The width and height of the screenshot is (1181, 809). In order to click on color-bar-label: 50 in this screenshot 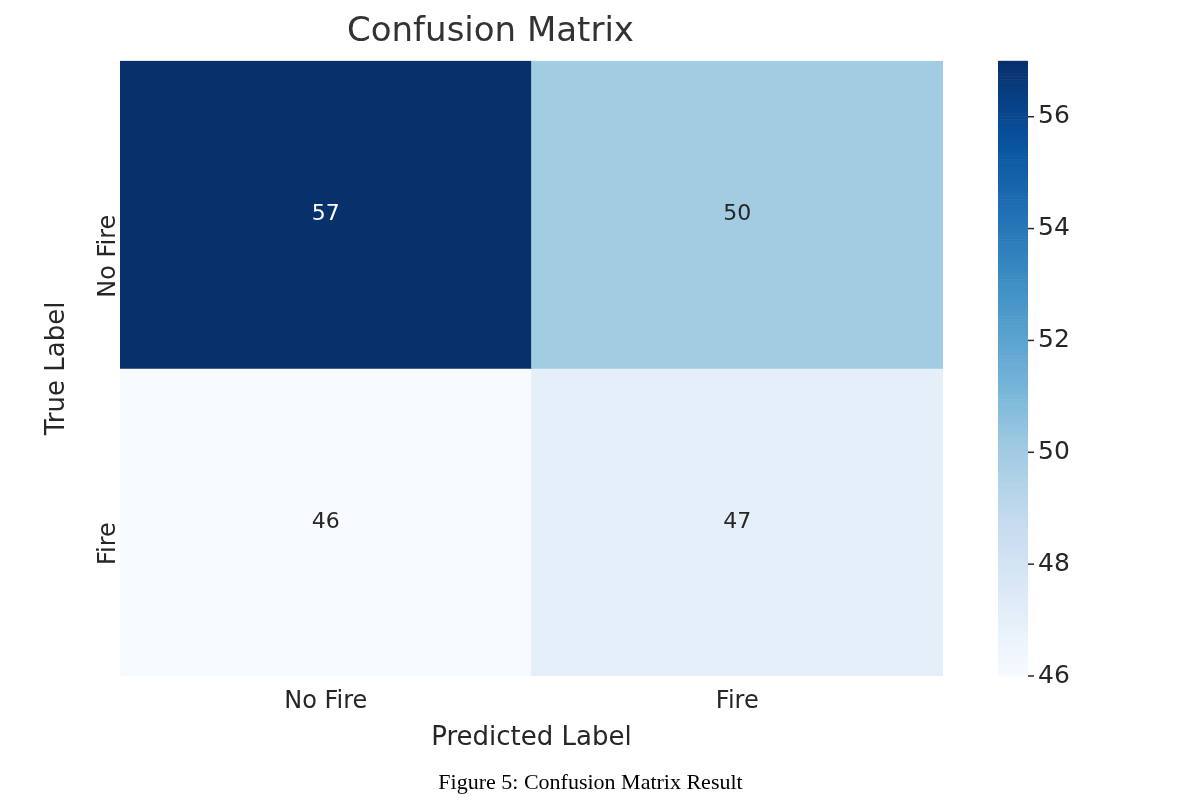, I will do `click(1054, 450)`.